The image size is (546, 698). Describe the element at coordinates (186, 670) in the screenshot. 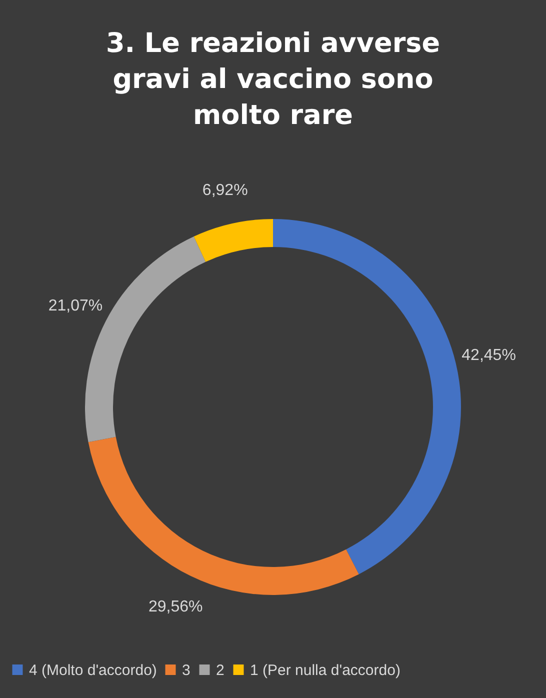

I see `legend-label: 3` at that location.